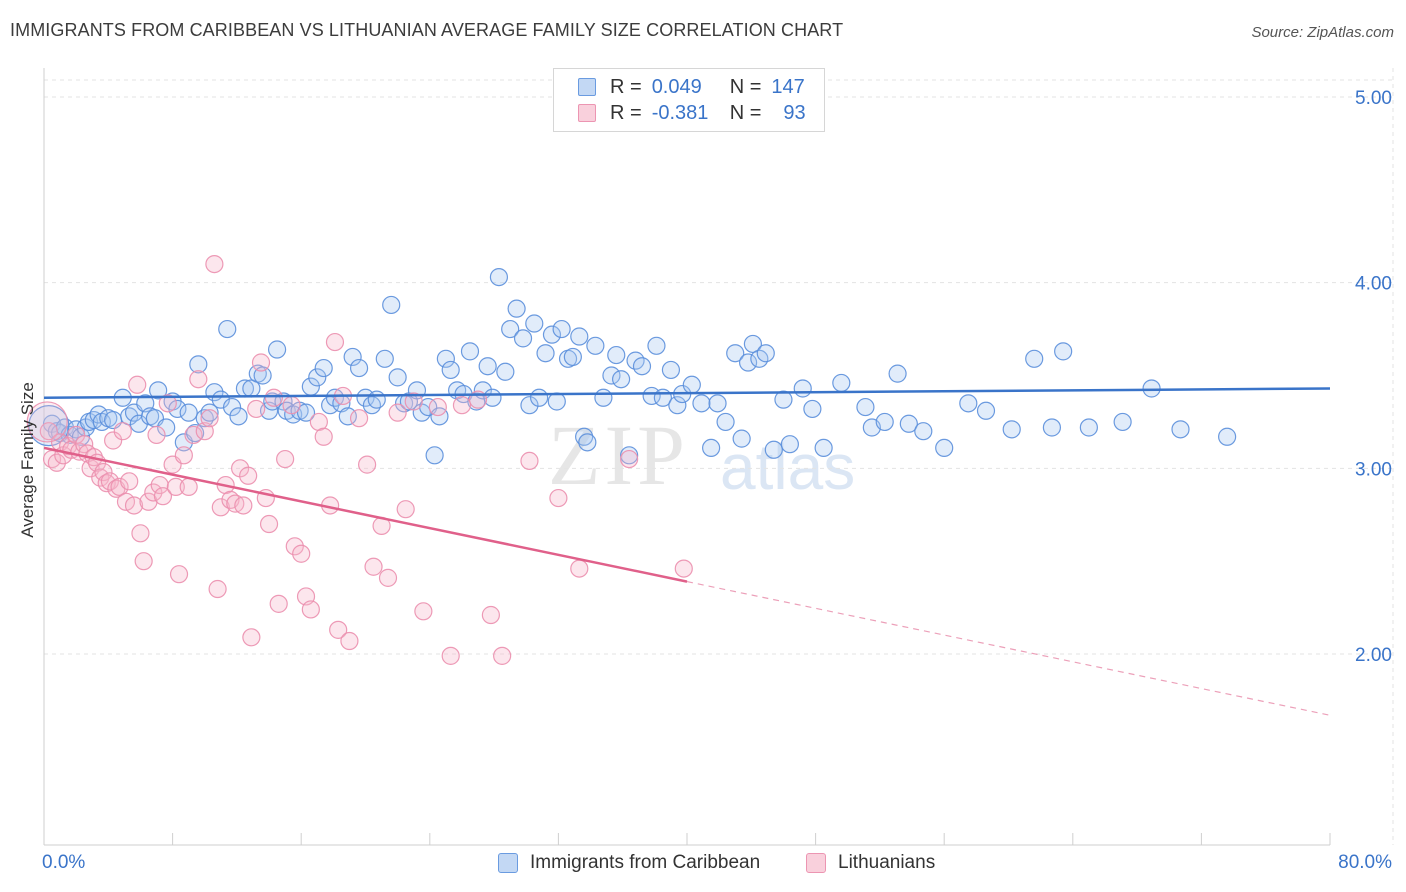 The width and height of the screenshot is (1406, 892). Describe the element at coordinates (587, 113) in the screenshot. I see `lithuanians-swatch` at that location.